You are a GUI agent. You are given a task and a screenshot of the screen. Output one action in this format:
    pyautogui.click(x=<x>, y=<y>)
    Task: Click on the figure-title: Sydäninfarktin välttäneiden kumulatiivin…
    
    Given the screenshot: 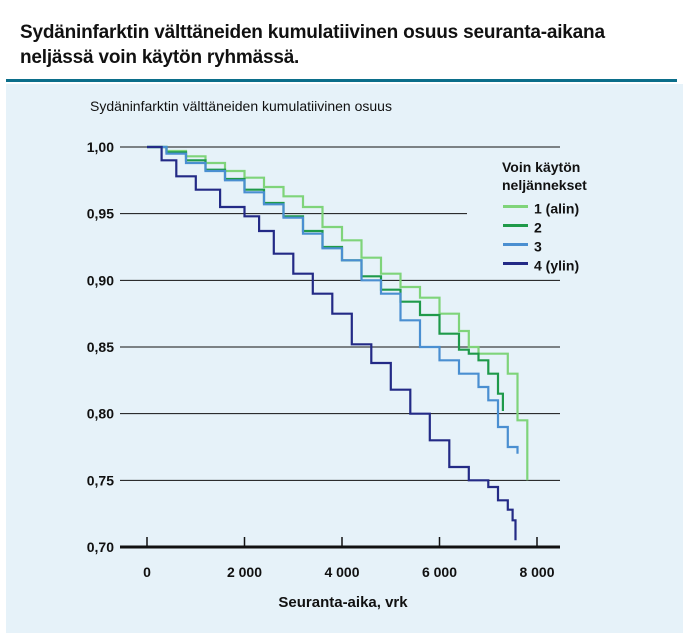 What is the action you would take?
    pyautogui.click(x=312, y=45)
    